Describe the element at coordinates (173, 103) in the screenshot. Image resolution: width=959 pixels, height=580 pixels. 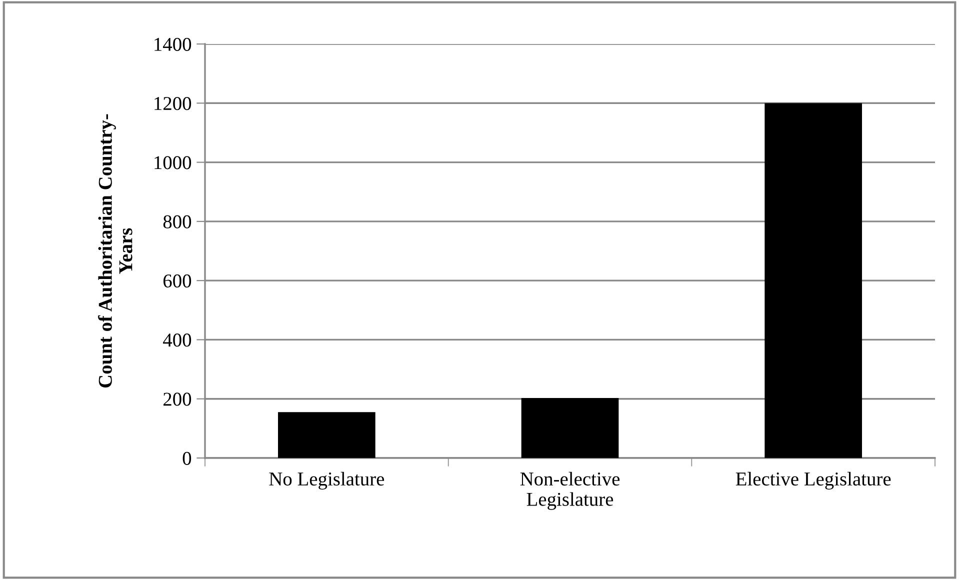
I see `y-tick-label: 1200` at that location.